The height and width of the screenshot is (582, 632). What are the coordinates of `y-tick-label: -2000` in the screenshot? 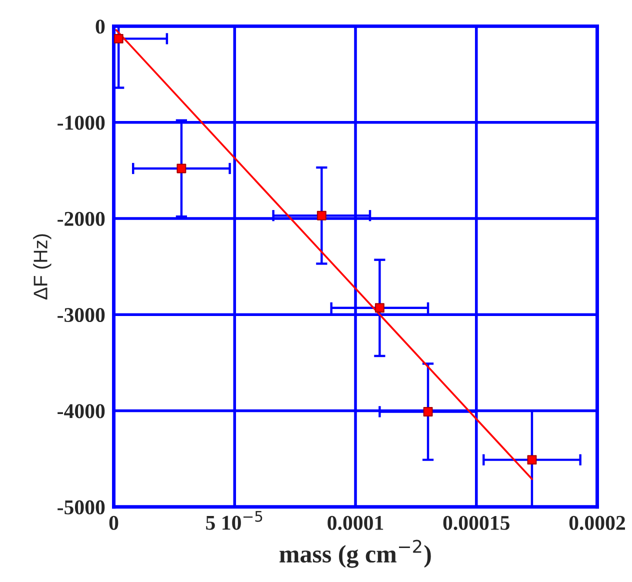 It's located at (81, 219).